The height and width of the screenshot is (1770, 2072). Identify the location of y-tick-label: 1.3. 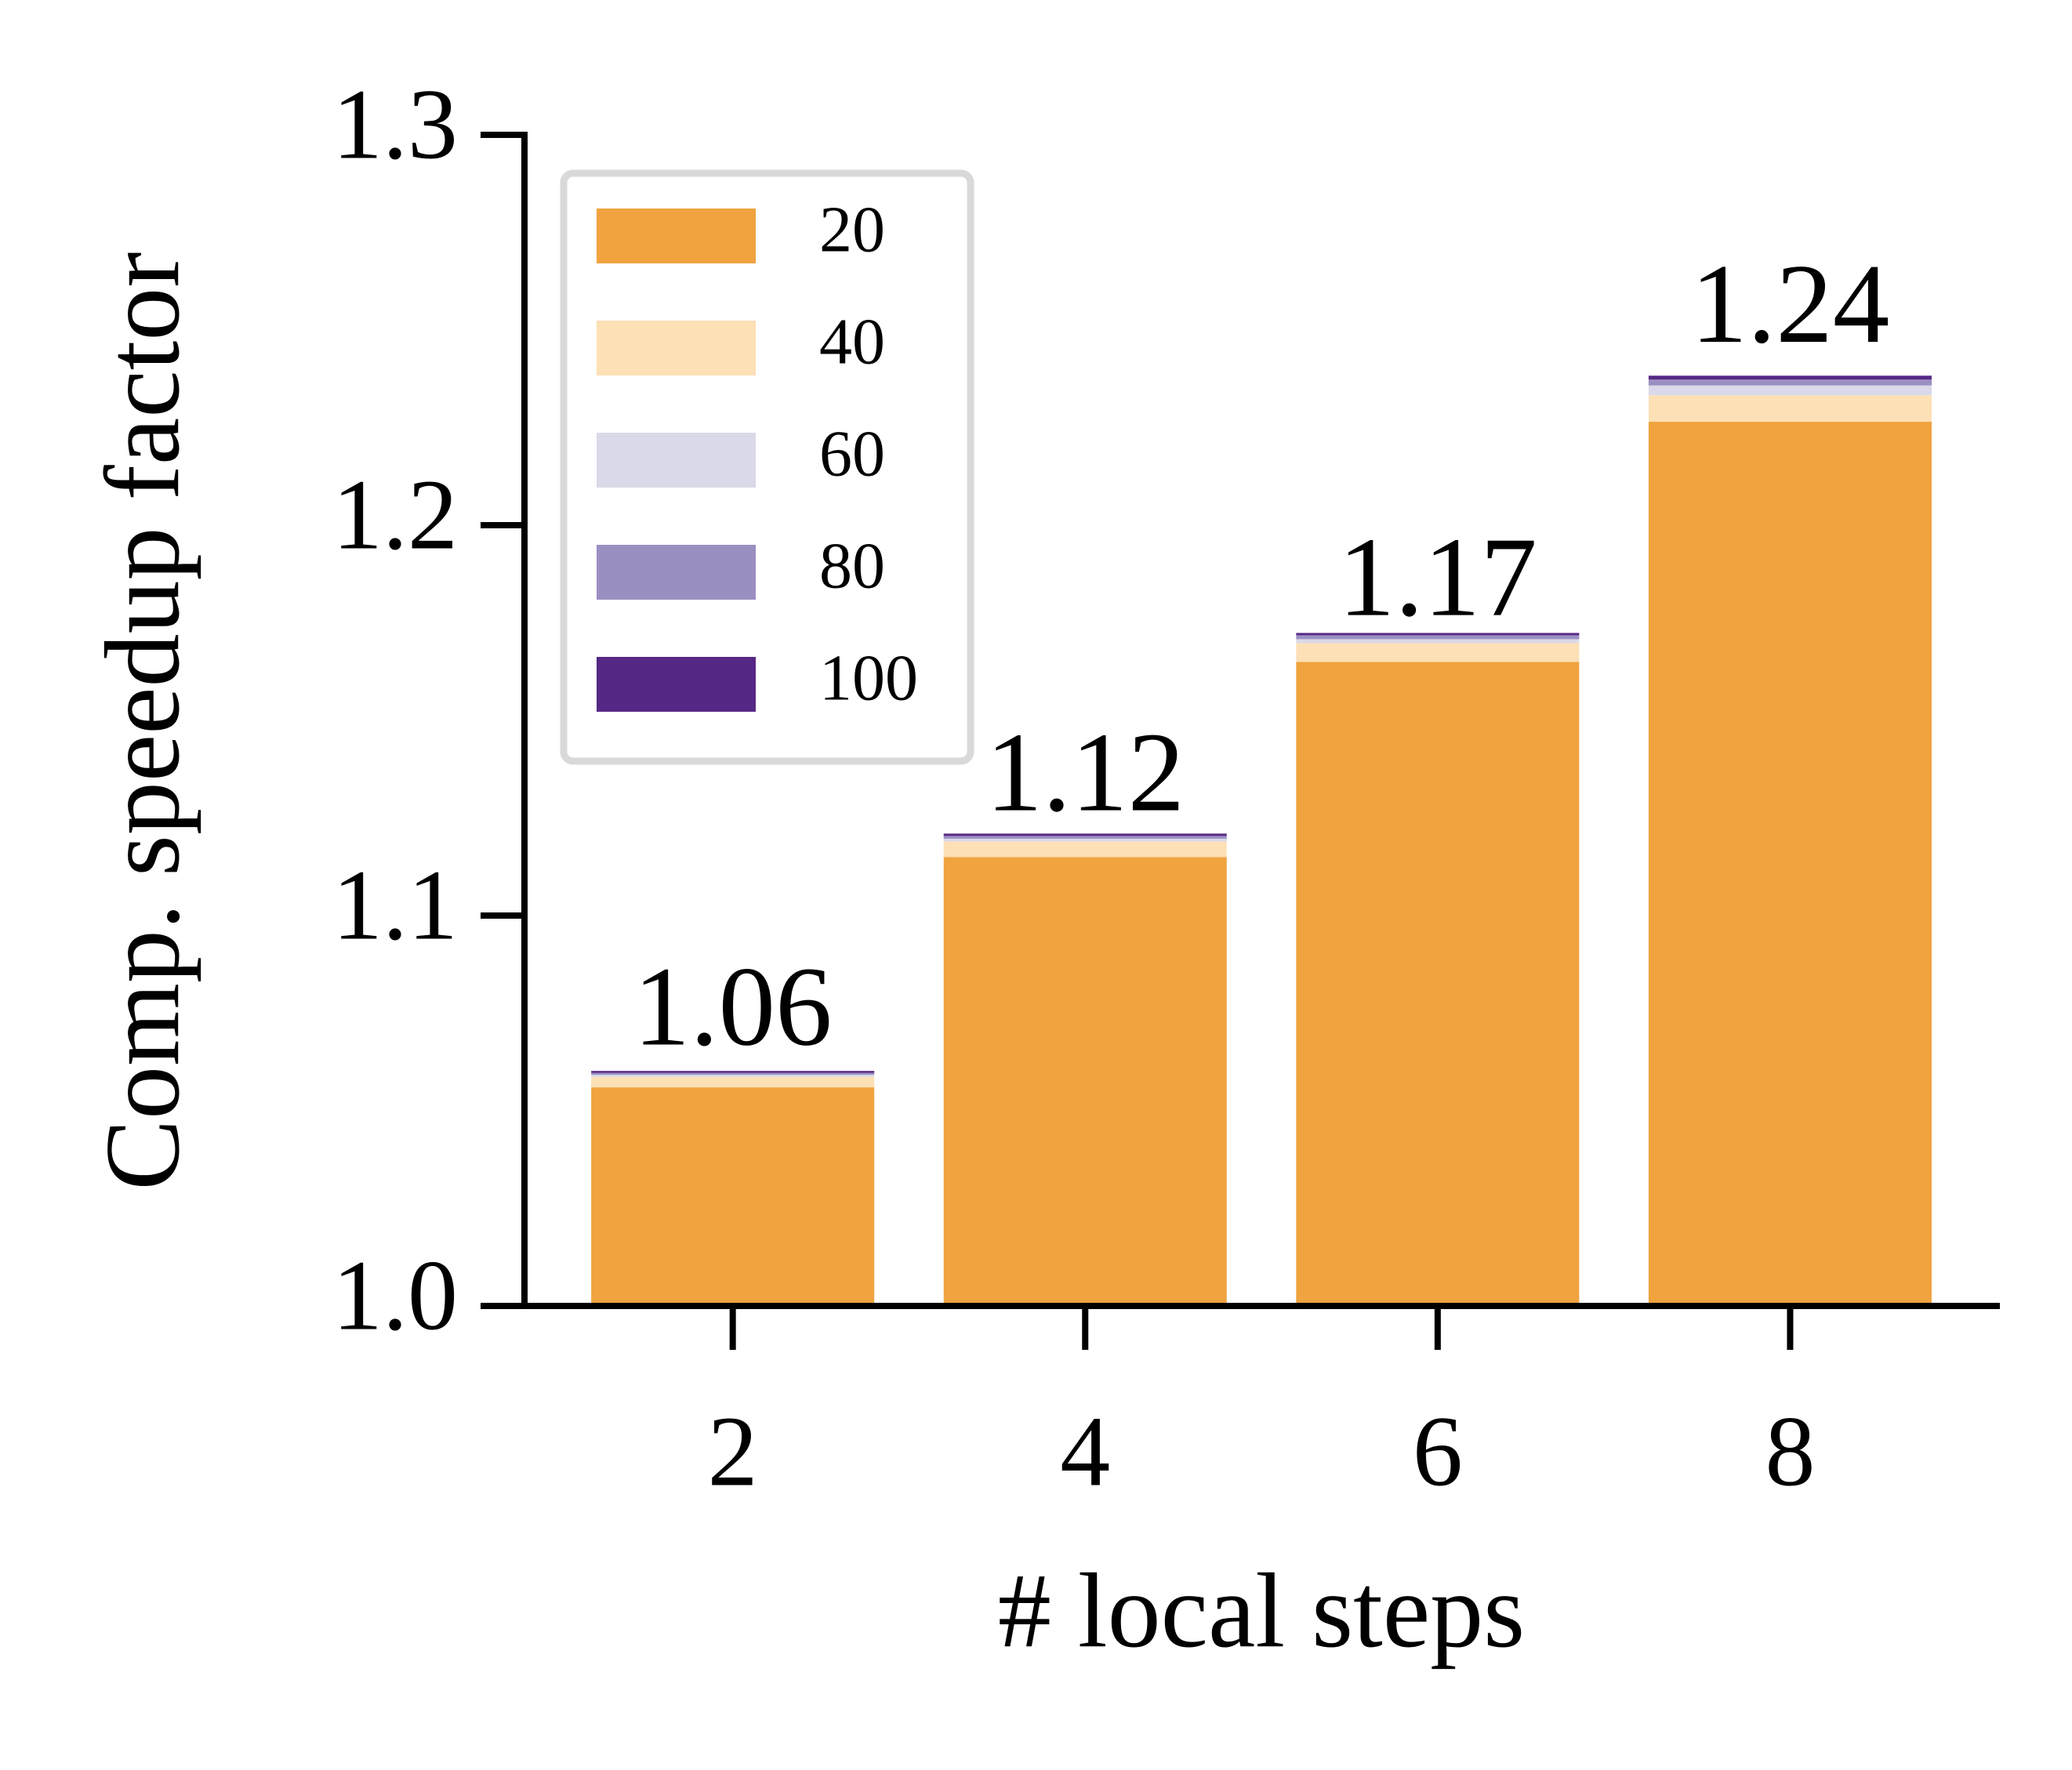
(395, 124).